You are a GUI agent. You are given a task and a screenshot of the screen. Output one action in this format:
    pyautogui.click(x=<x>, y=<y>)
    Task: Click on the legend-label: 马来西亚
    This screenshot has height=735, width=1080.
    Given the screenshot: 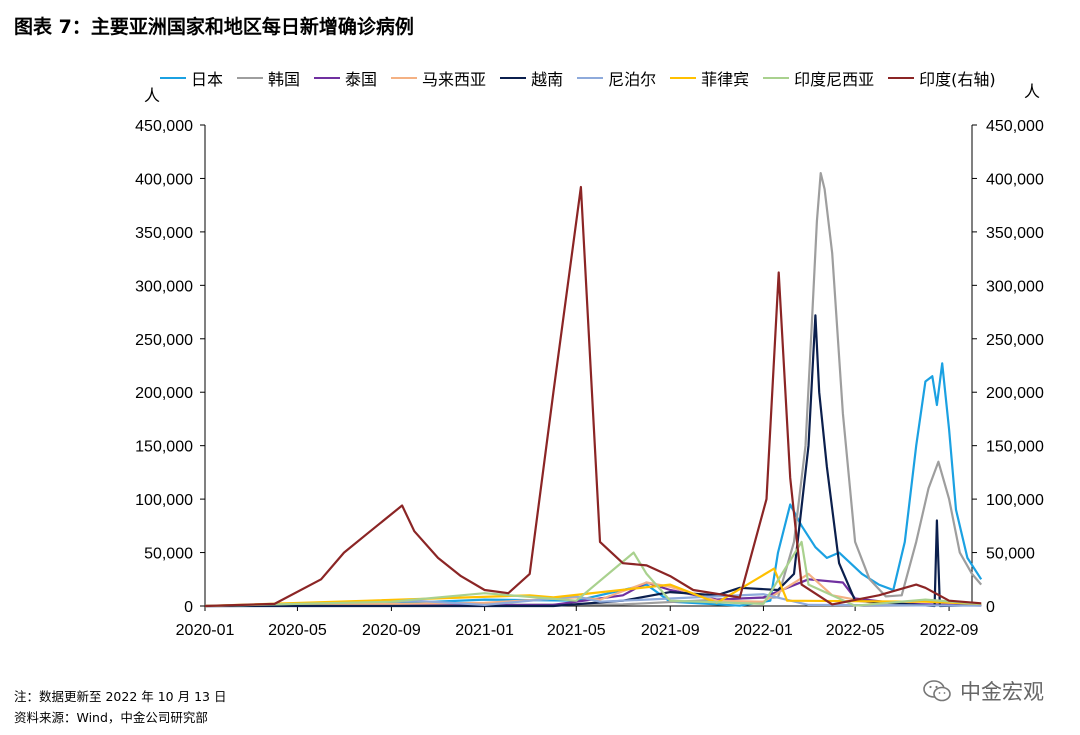 What is the action you would take?
    pyautogui.click(x=454, y=79)
    